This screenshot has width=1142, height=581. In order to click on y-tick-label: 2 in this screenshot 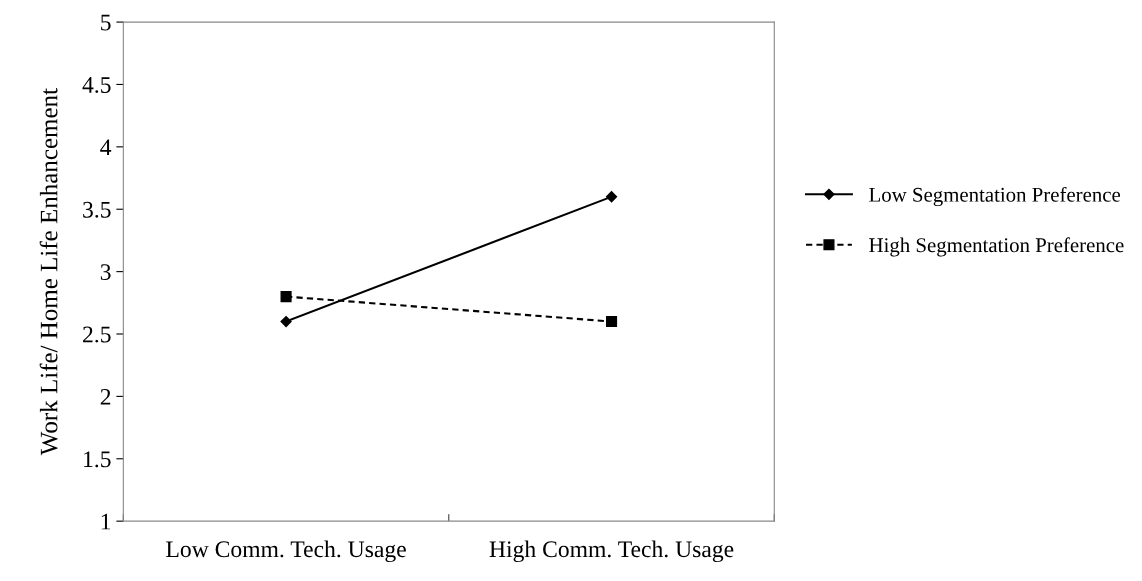, I will do `click(105, 396)`.